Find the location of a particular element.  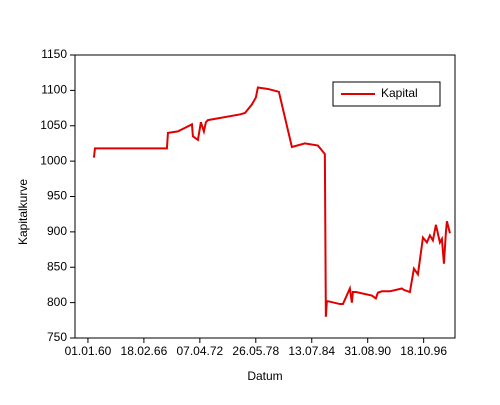

x-tick-label: 01.01.60 is located at coordinates (88, 351).